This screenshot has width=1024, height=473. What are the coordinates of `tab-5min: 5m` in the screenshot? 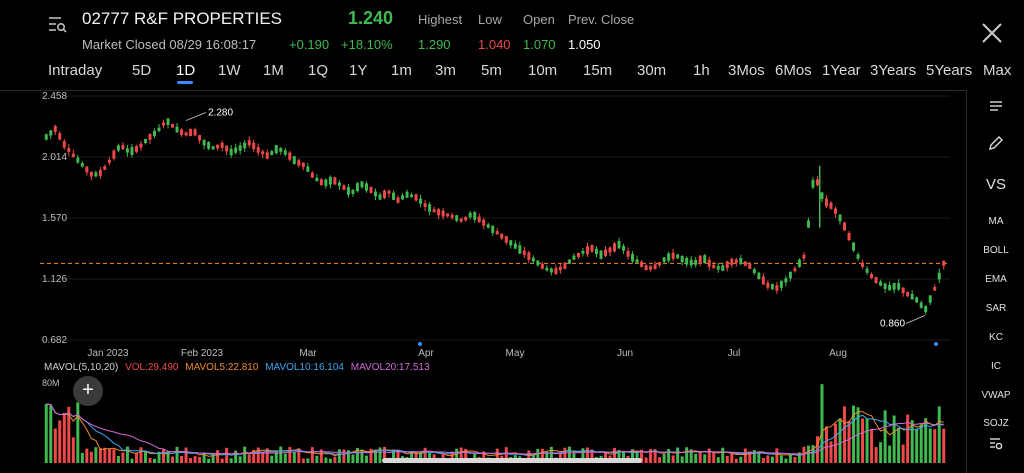 It's located at (491, 70).